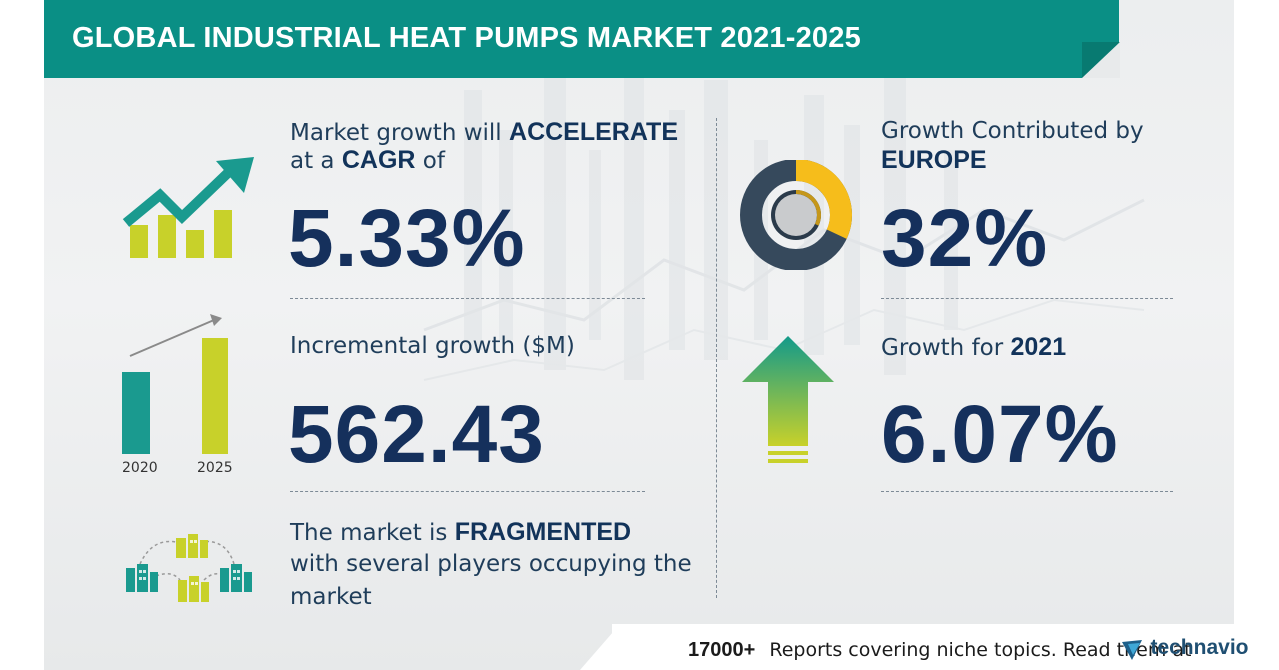  Describe the element at coordinates (1000, 434) in the screenshot. I see `yoy-value: 6.07%` at that location.